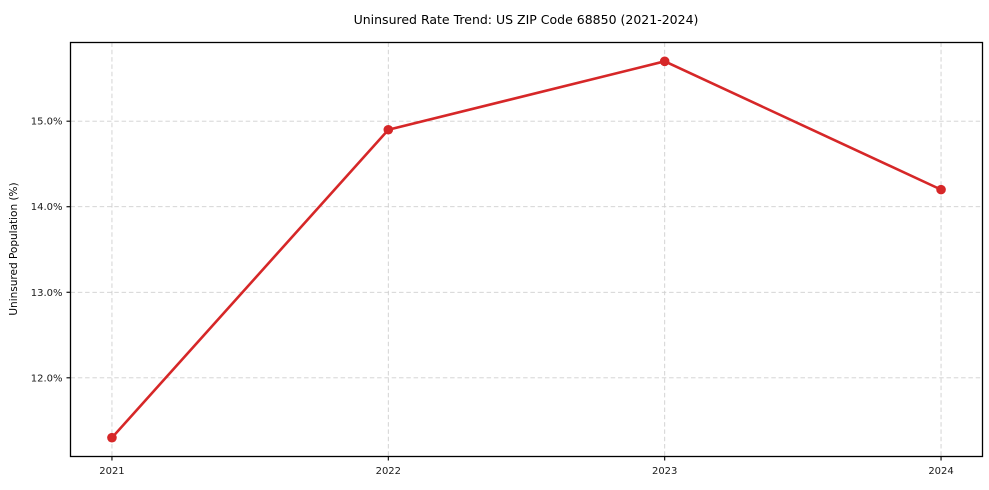 The height and width of the screenshot is (490, 989). Describe the element at coordinates (47, 122) in the screenshot. I see `y-tick-label: 15.0%` at that location.